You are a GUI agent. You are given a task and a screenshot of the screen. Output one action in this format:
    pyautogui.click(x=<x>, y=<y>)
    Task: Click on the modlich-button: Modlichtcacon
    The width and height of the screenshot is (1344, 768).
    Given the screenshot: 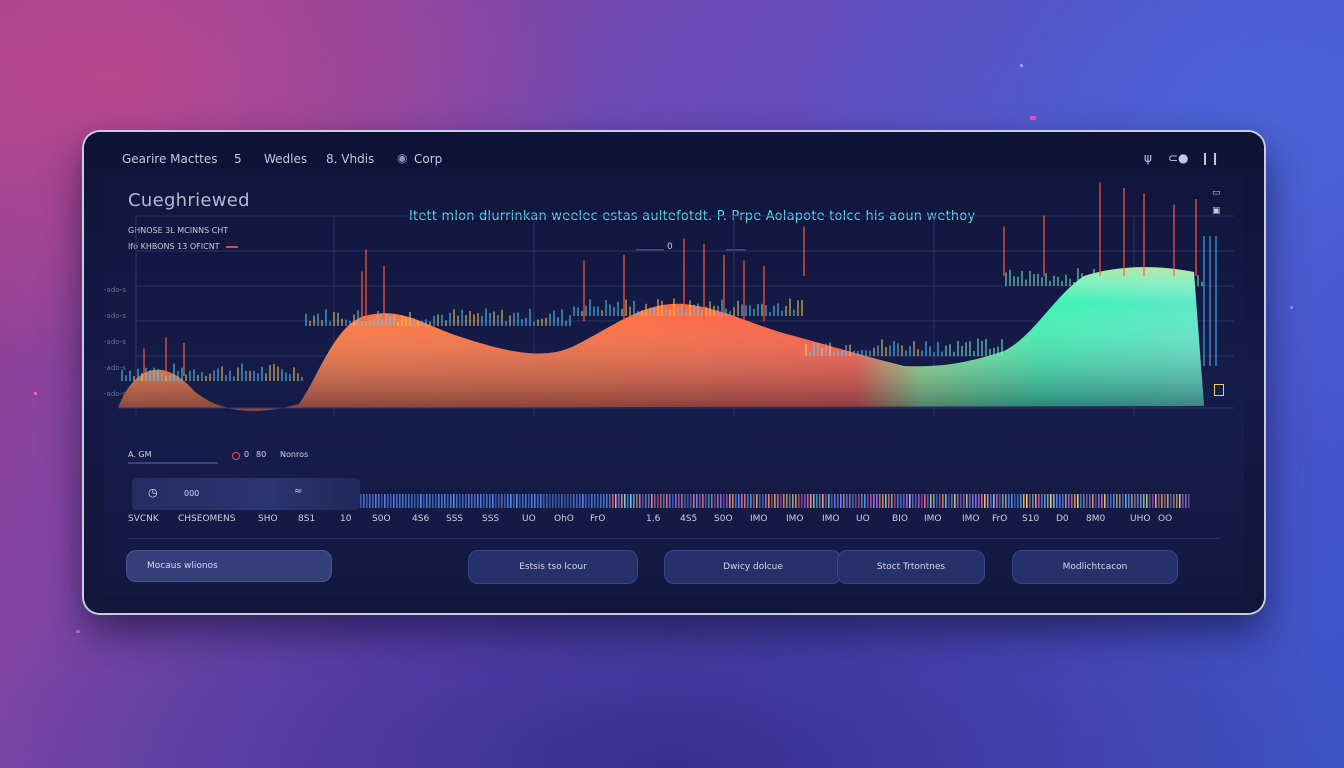 What is the action you would take?
    pyautogui.click(x=1095, y=567)
    